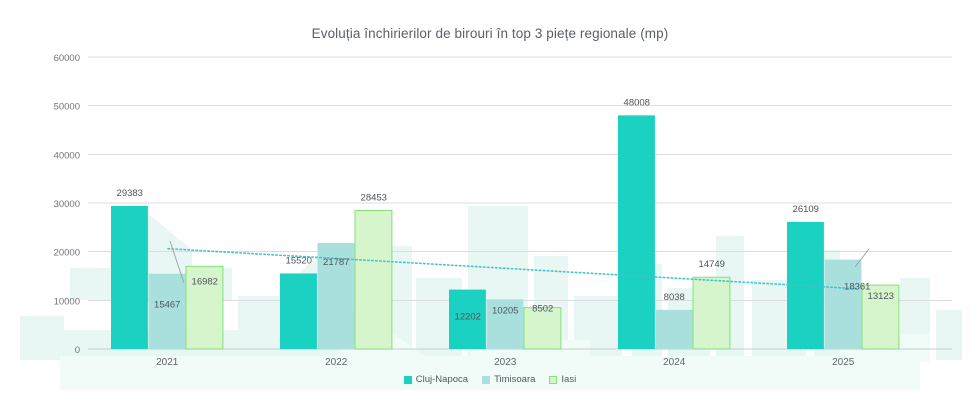  Describe the element at coordinates (542, 309) in the screenshot. I see `bar-value-label: 8502` at that location.